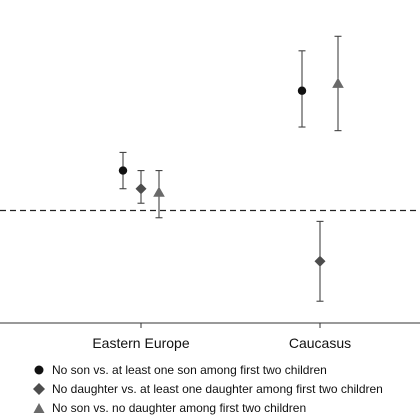  What do you see at coordinates (320, 343) in the screenshot?
I see `x-tick-label: Caucasus` at bounding box center [320, 343].